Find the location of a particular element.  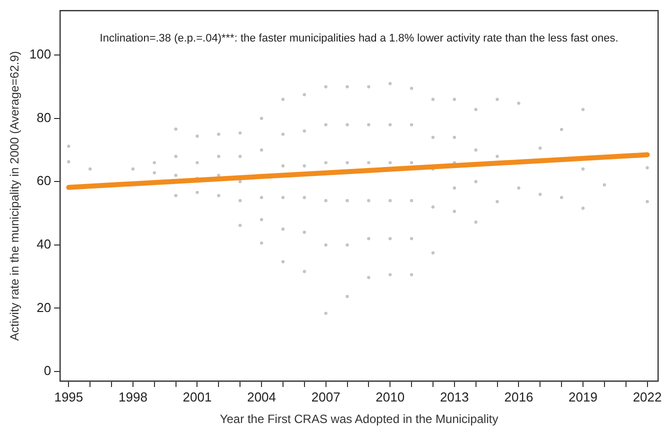

y-axis-title: Activity rate in the municipality in 2000 (Average=62.9) is located at coordinates (15, 196).